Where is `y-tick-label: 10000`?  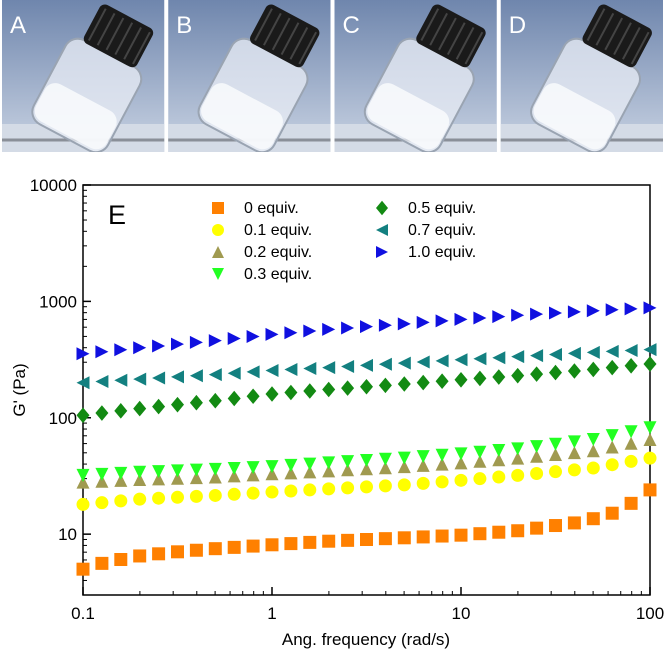
y-tick-label: 10000 is located at coordinates (53, 185).